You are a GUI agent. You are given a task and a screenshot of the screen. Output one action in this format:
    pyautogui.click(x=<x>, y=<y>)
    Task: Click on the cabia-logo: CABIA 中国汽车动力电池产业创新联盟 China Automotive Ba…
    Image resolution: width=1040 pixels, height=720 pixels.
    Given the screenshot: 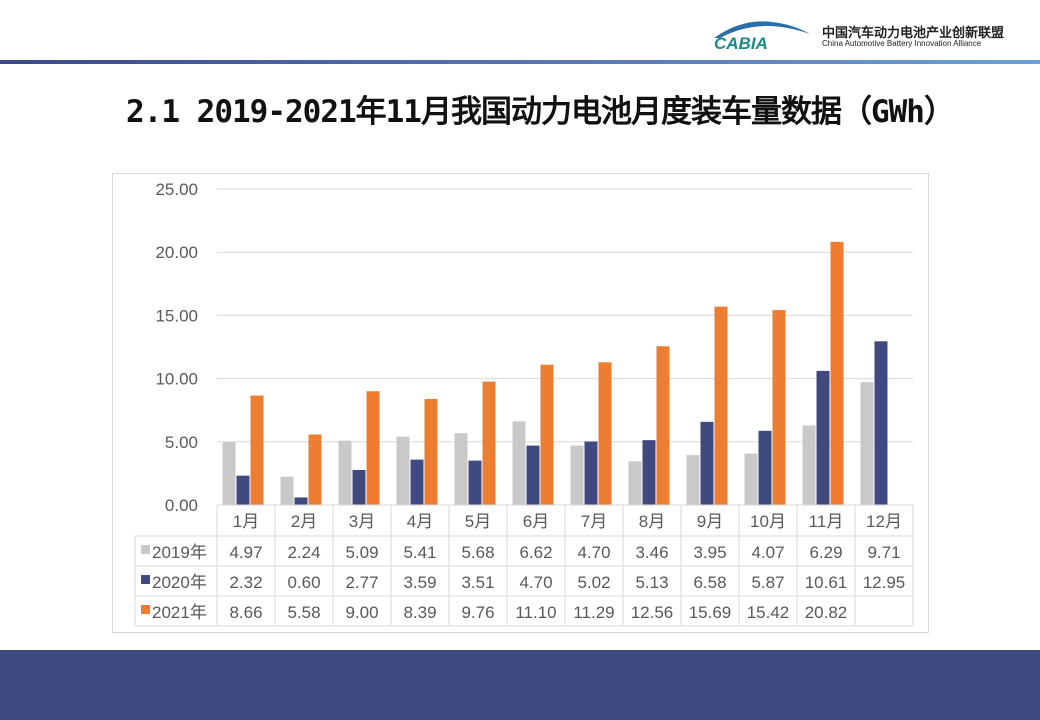 What is the action you would take?
    pyautogui.click(x=862, y=34)
    